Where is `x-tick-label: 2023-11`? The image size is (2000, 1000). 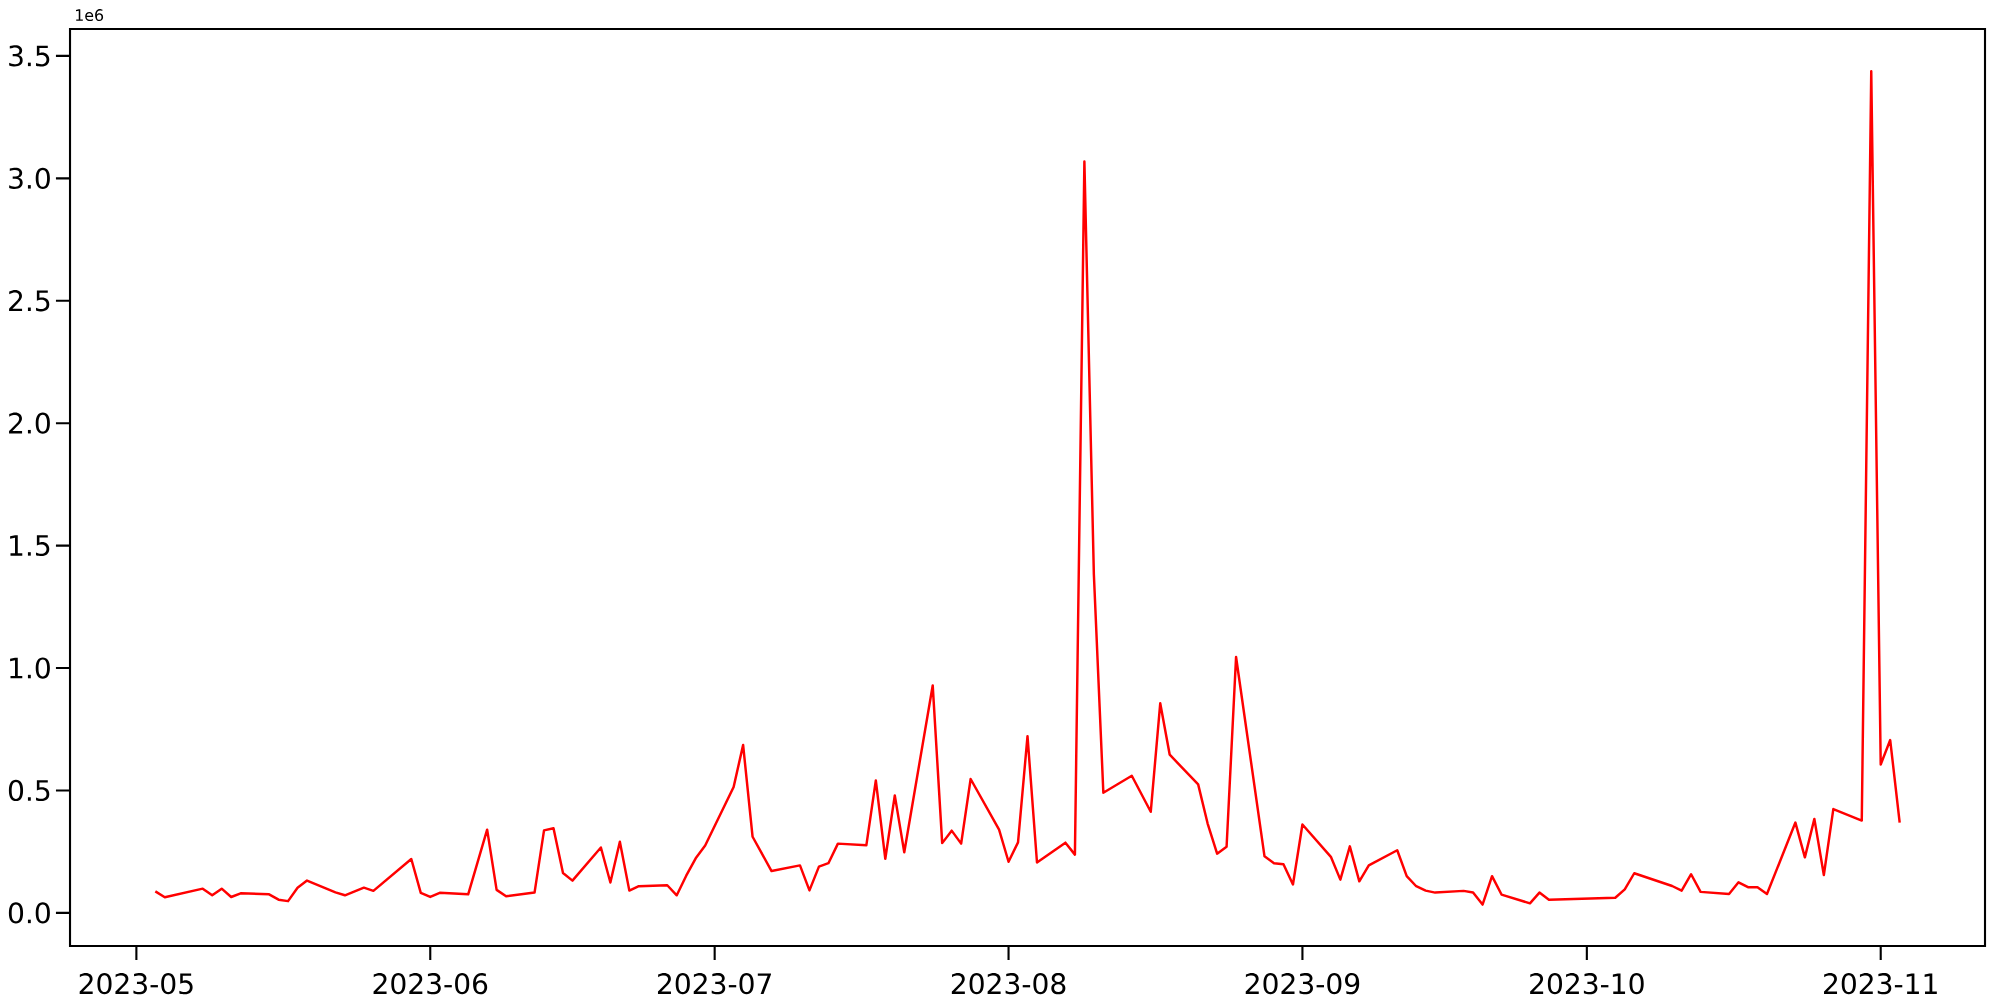 x-tick-label: 2023-11 is located at coordinates (1880, 984).